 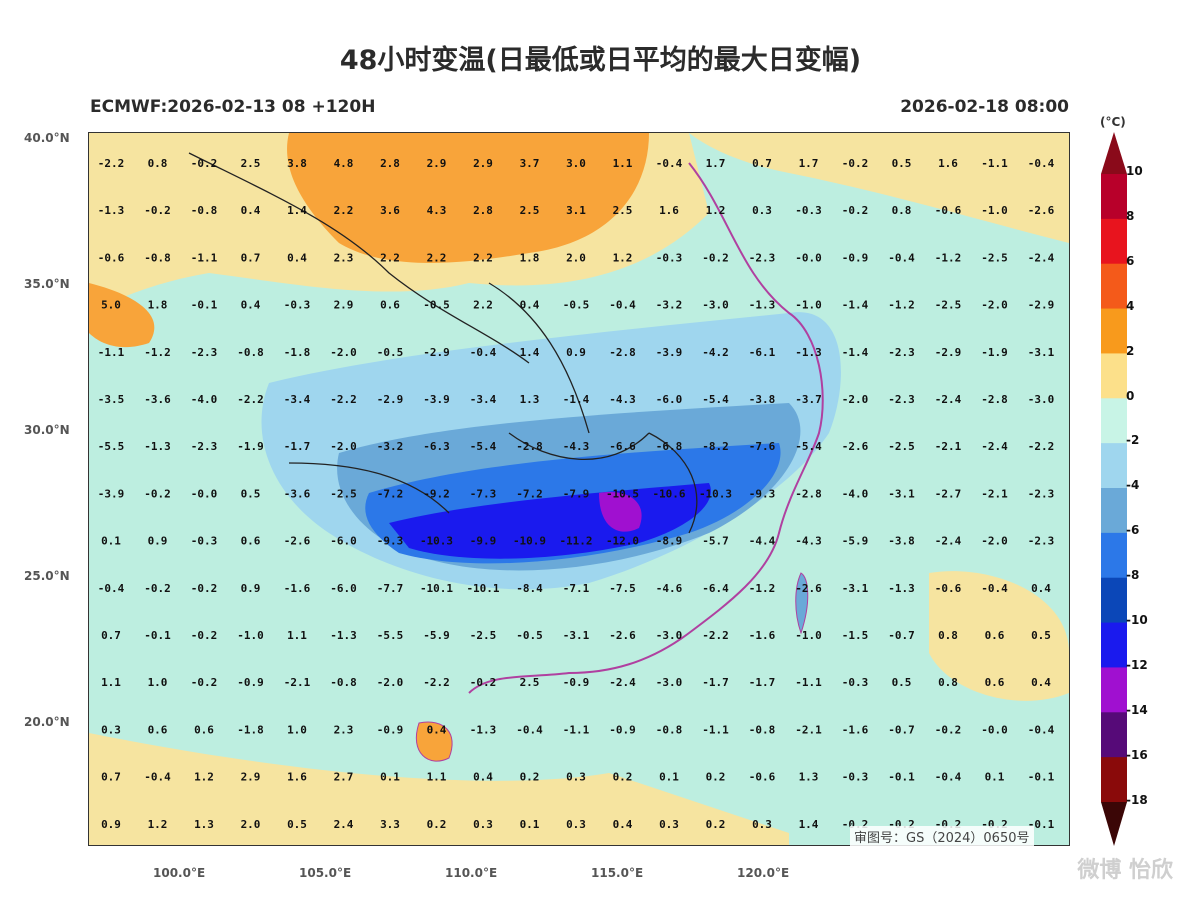 I want to click on watermark: 微博 怡欣, so click(x=1125, y=870).